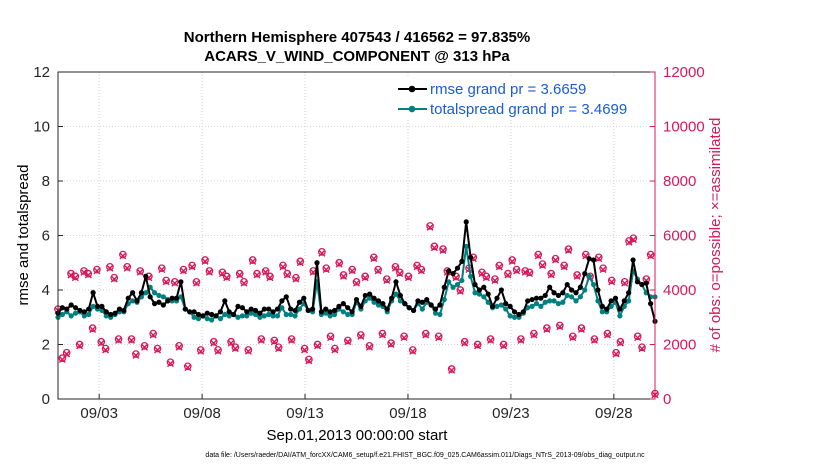 This screenshot has width=830, height=470. What do you see at coordinates (202, 413) in the screenshot?
I see `x-tick-label: 09/08` at bounding box center [202, 413].